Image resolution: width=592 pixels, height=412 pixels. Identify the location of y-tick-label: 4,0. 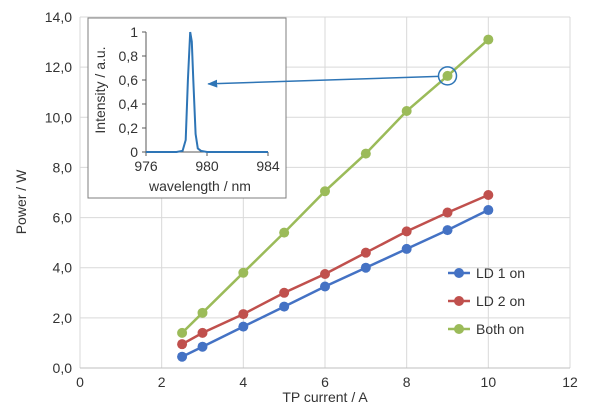
(63, 268).